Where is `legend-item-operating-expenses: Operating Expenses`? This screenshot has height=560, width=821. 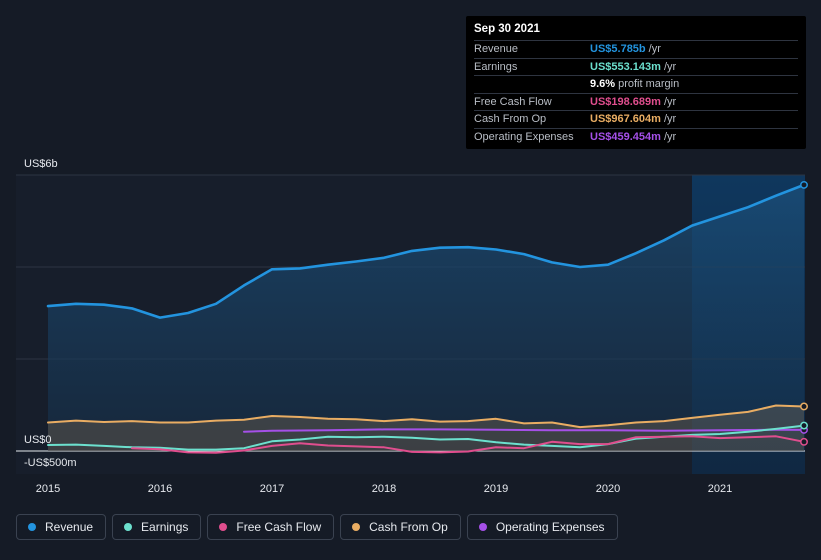
legend-item-operating-expenses: Operating Expenses is located at coordinates (542, 527).